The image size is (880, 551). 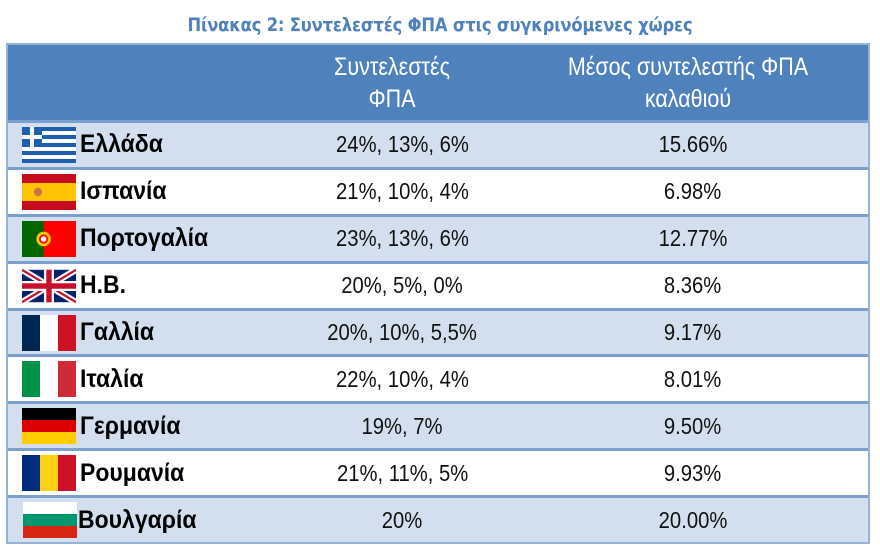 What do you see at coordinates (144, 238) in the screenshot?
I see `country-name: Πορτογαλία` at bounding box center [144, 238].